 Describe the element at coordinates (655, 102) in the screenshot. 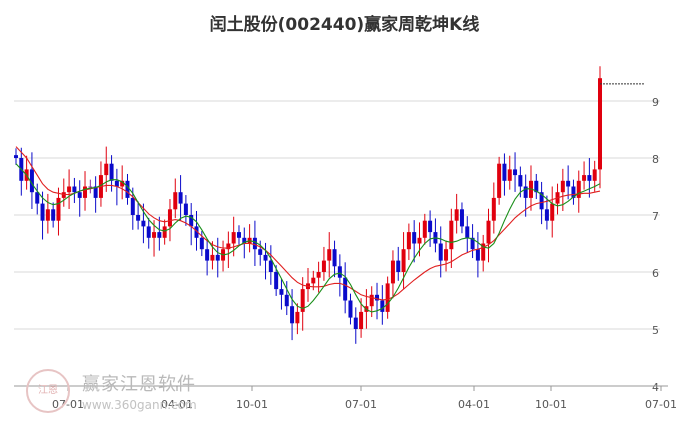

I see `y-tick-label: 9` at that location.